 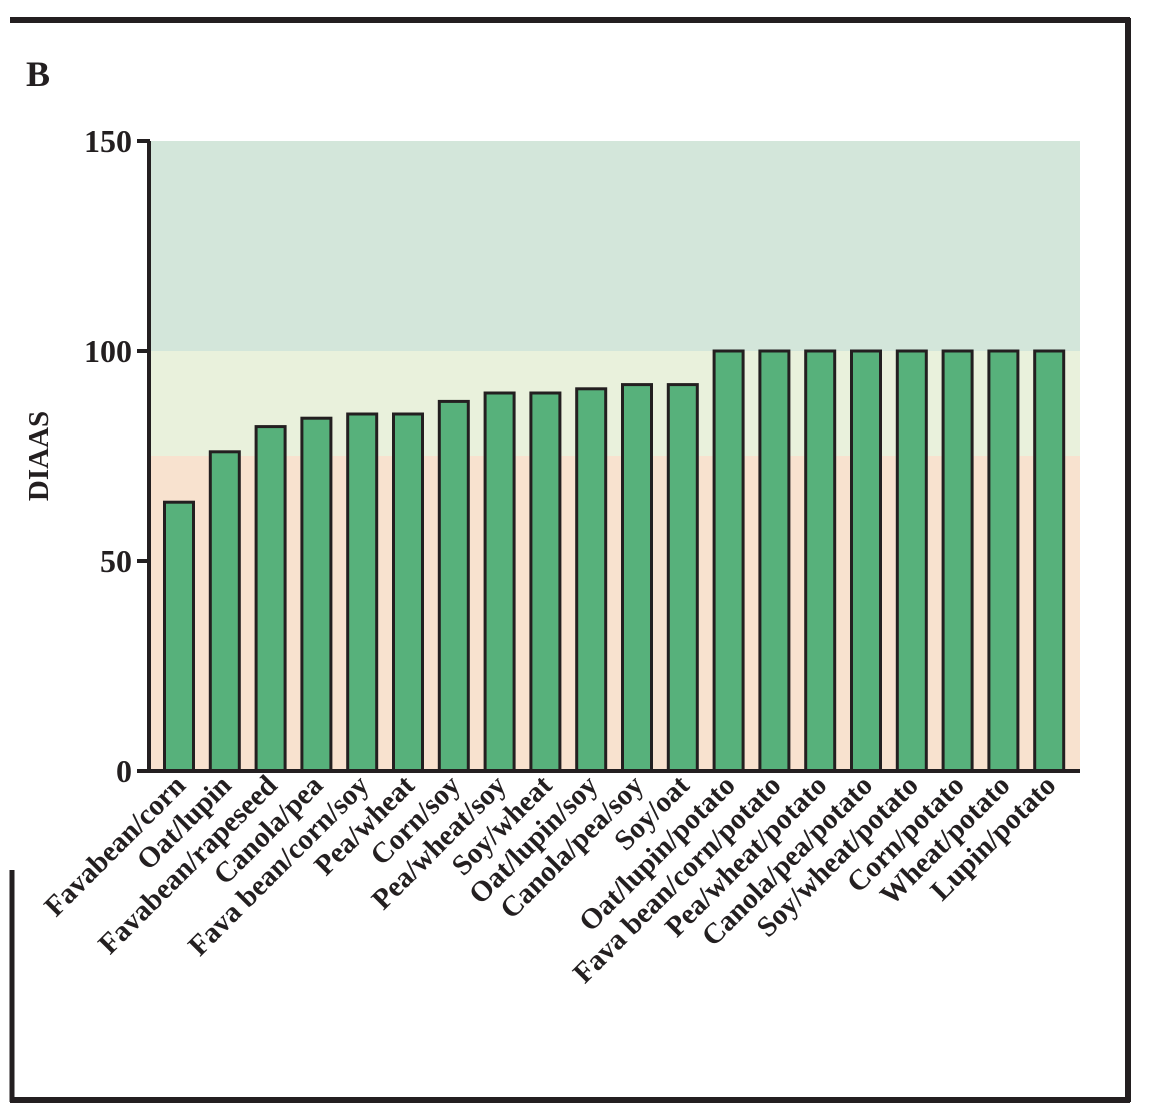 What do you see at coordinates (108, 351) in the screenshot?
I see `y-tick-label-2: 100` at bounding box center [108, 351].